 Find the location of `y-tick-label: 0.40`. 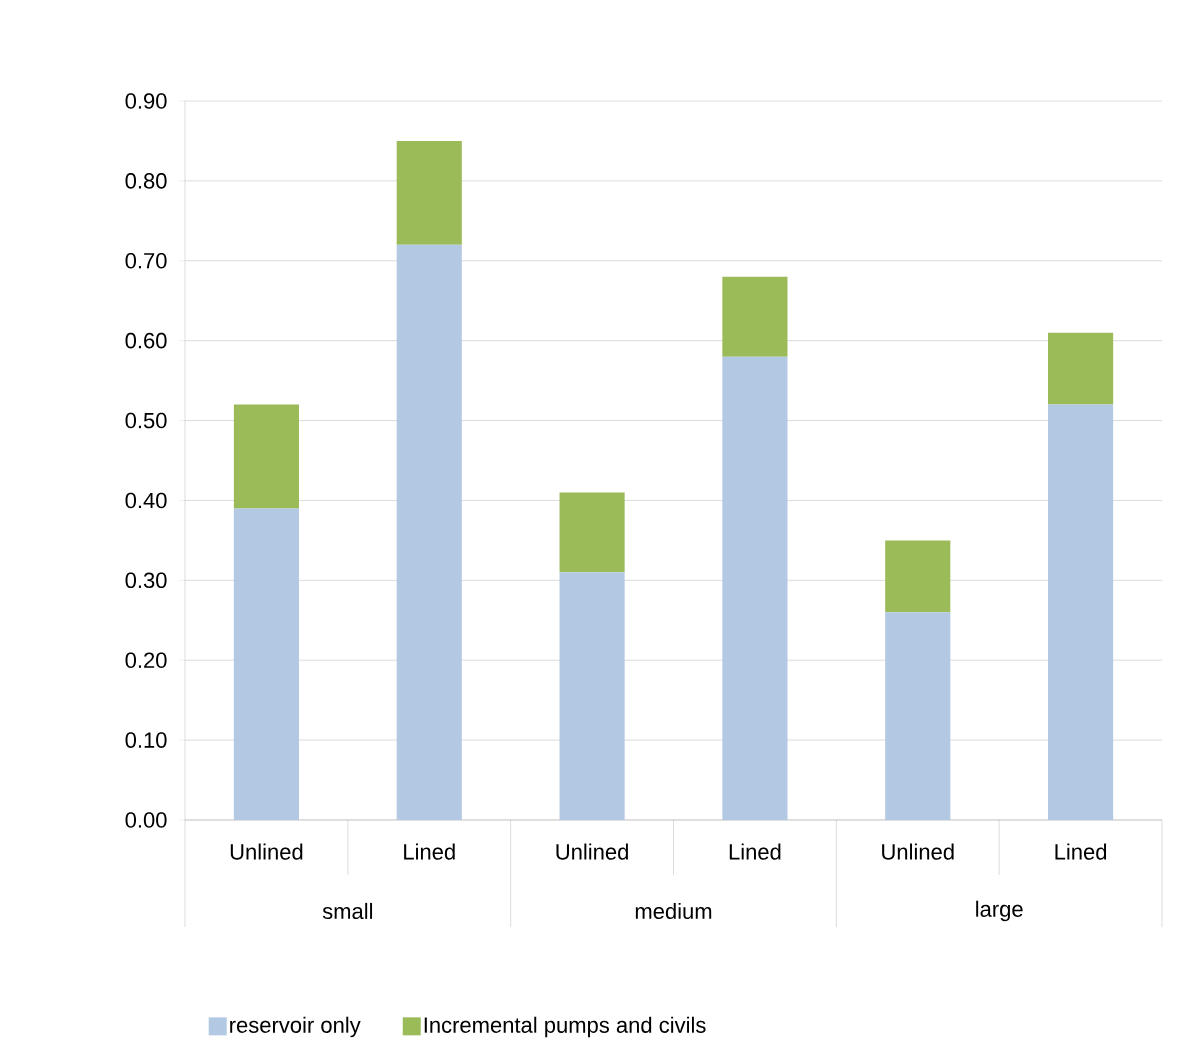

y-tick-label: 0.40 is located at coordinates (146, 500).